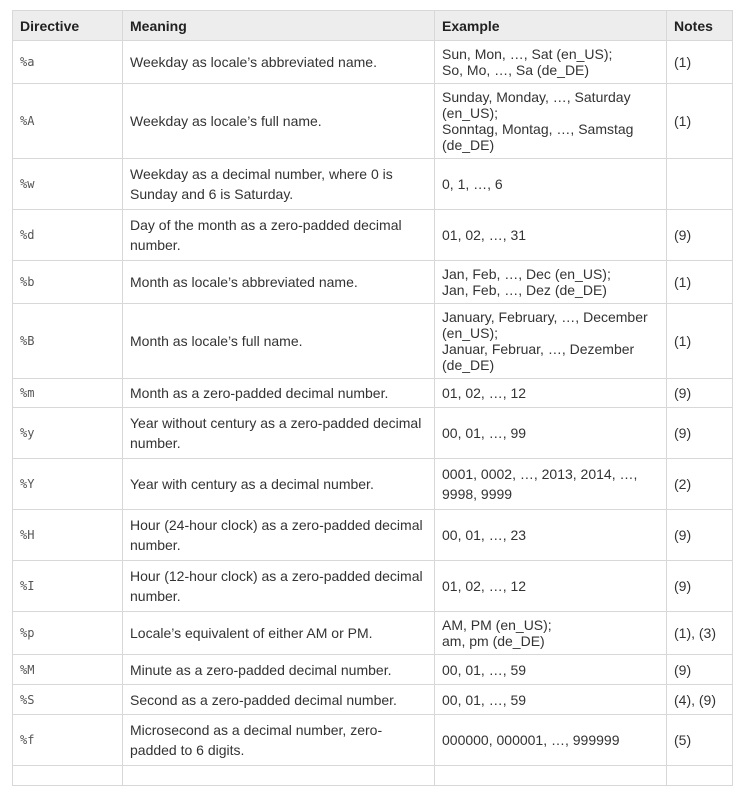 The width and height of the screenshot is (738, 786). I want to click on table-header: Directive Meaning Example Notes, so click(372, 25).